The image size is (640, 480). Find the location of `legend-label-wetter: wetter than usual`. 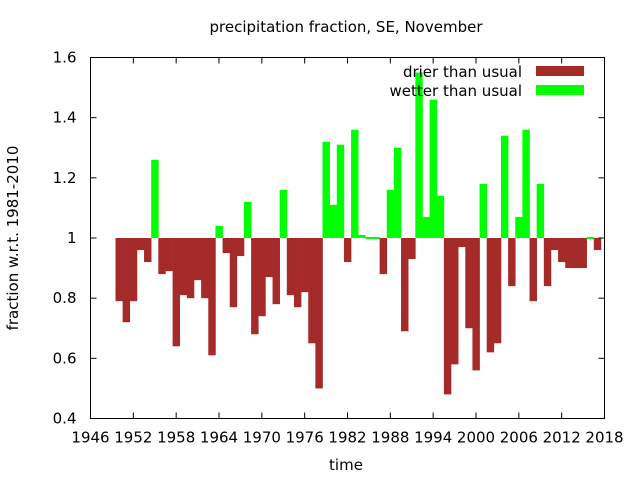

legend-label-wetter: wetter than usual is located at coordinates (456, 91).